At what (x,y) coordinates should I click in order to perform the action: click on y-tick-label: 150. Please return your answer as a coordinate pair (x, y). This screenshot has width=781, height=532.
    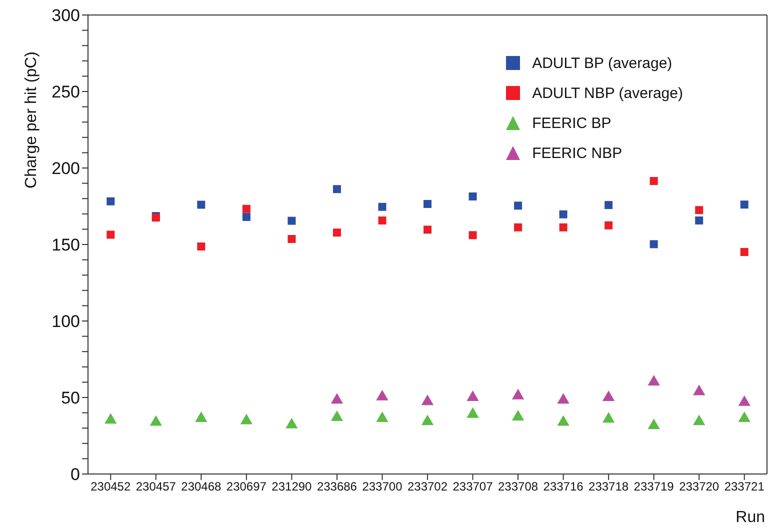
    Looking at the image, I should click on (66, 245).